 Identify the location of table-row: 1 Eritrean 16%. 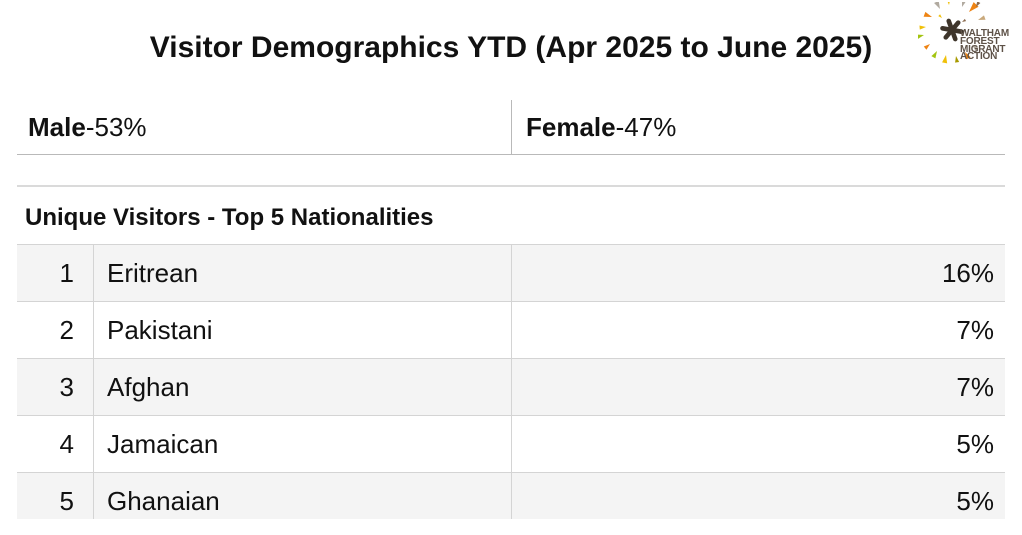
(511, 273).